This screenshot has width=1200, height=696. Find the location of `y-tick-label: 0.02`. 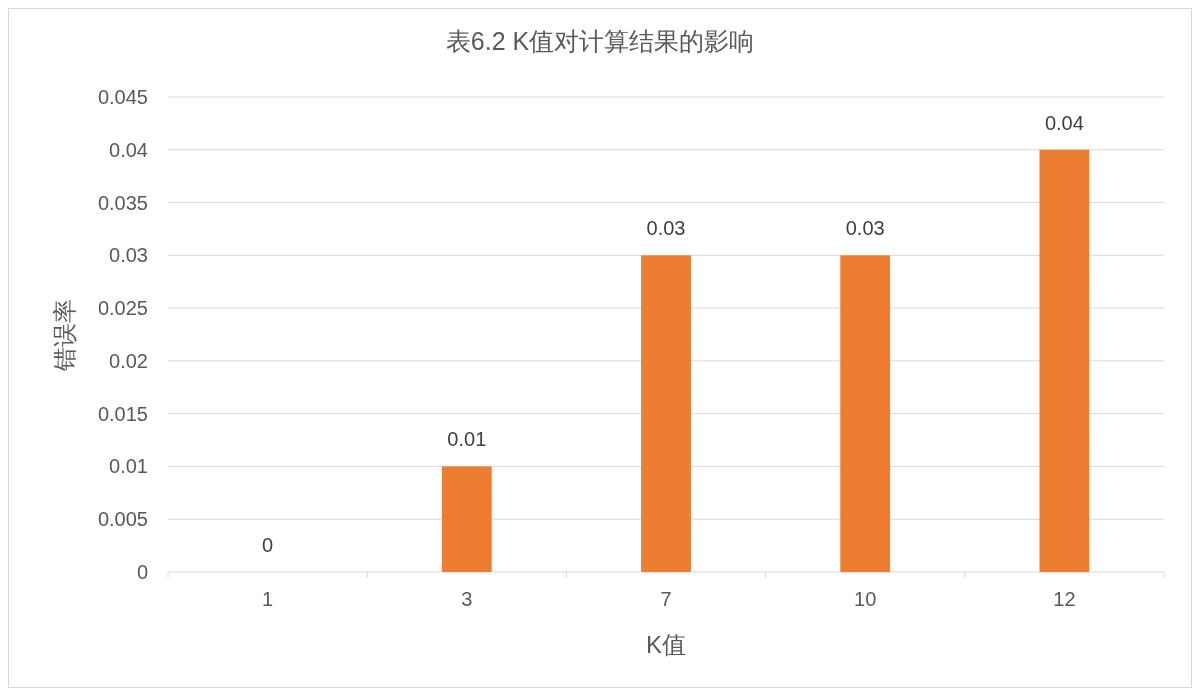

y-tick-label: 0.02 is located at coordinates (128, 360).